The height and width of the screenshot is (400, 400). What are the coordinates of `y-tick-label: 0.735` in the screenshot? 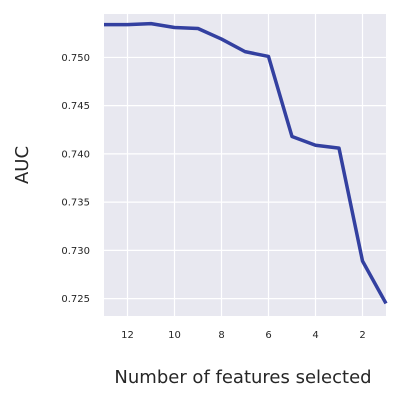 It's located at (75, 203).